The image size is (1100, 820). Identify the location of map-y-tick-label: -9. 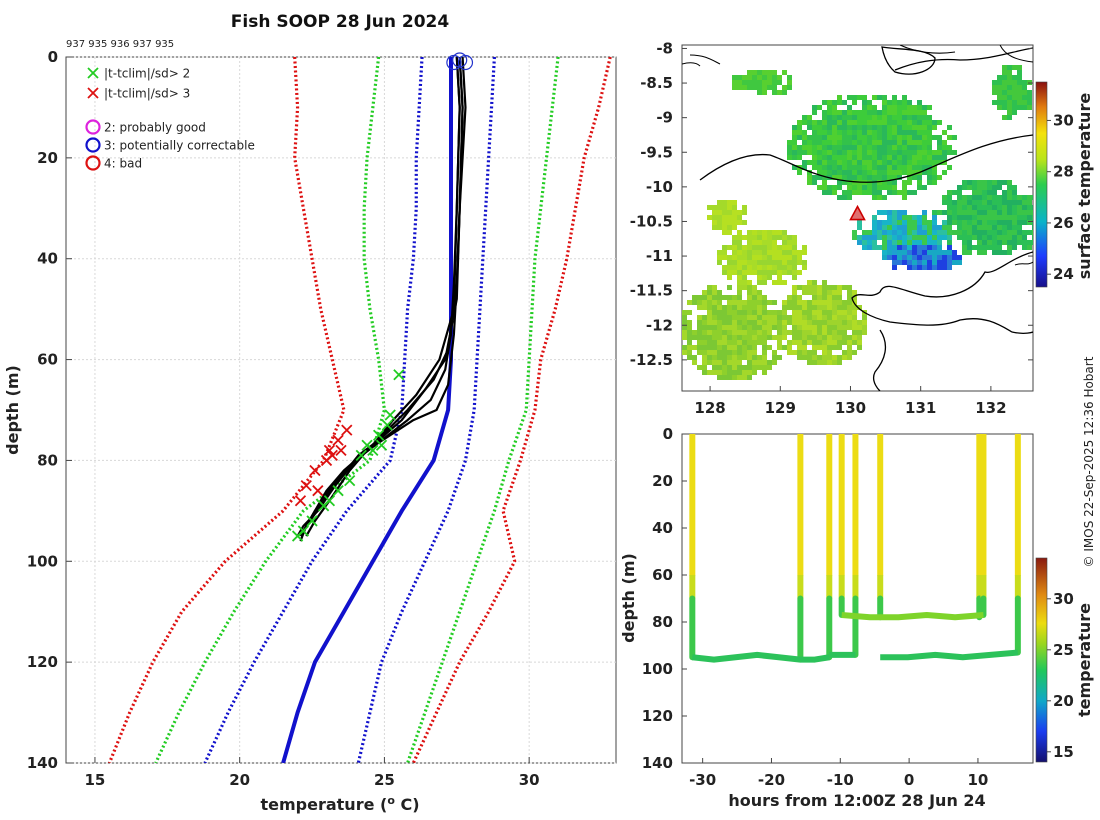
(664, 118).